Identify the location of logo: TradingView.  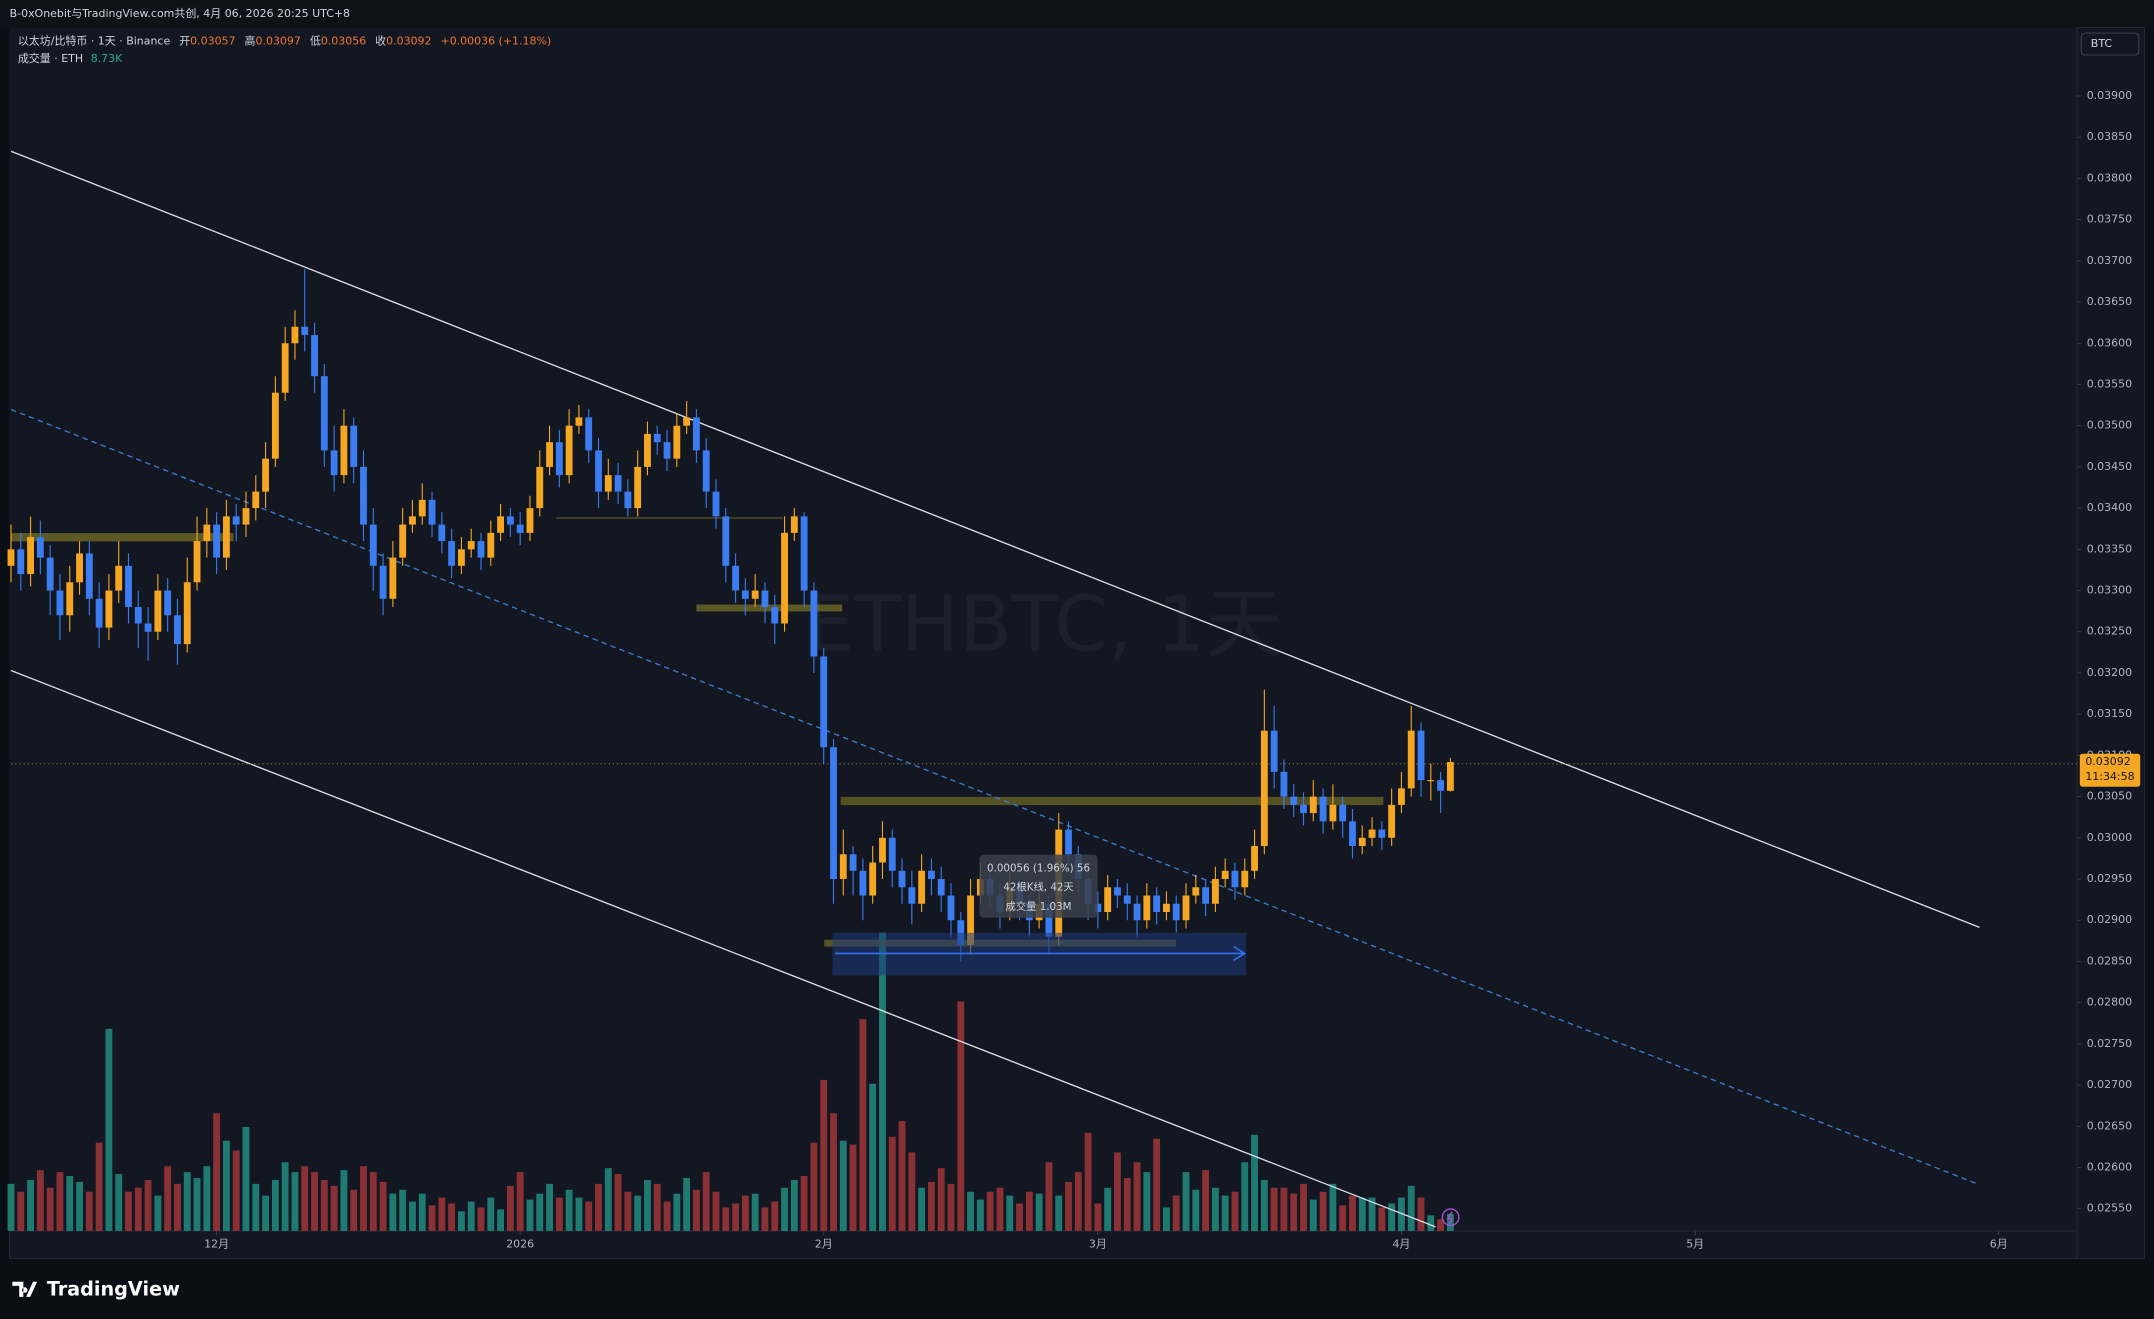
(96, 1289).